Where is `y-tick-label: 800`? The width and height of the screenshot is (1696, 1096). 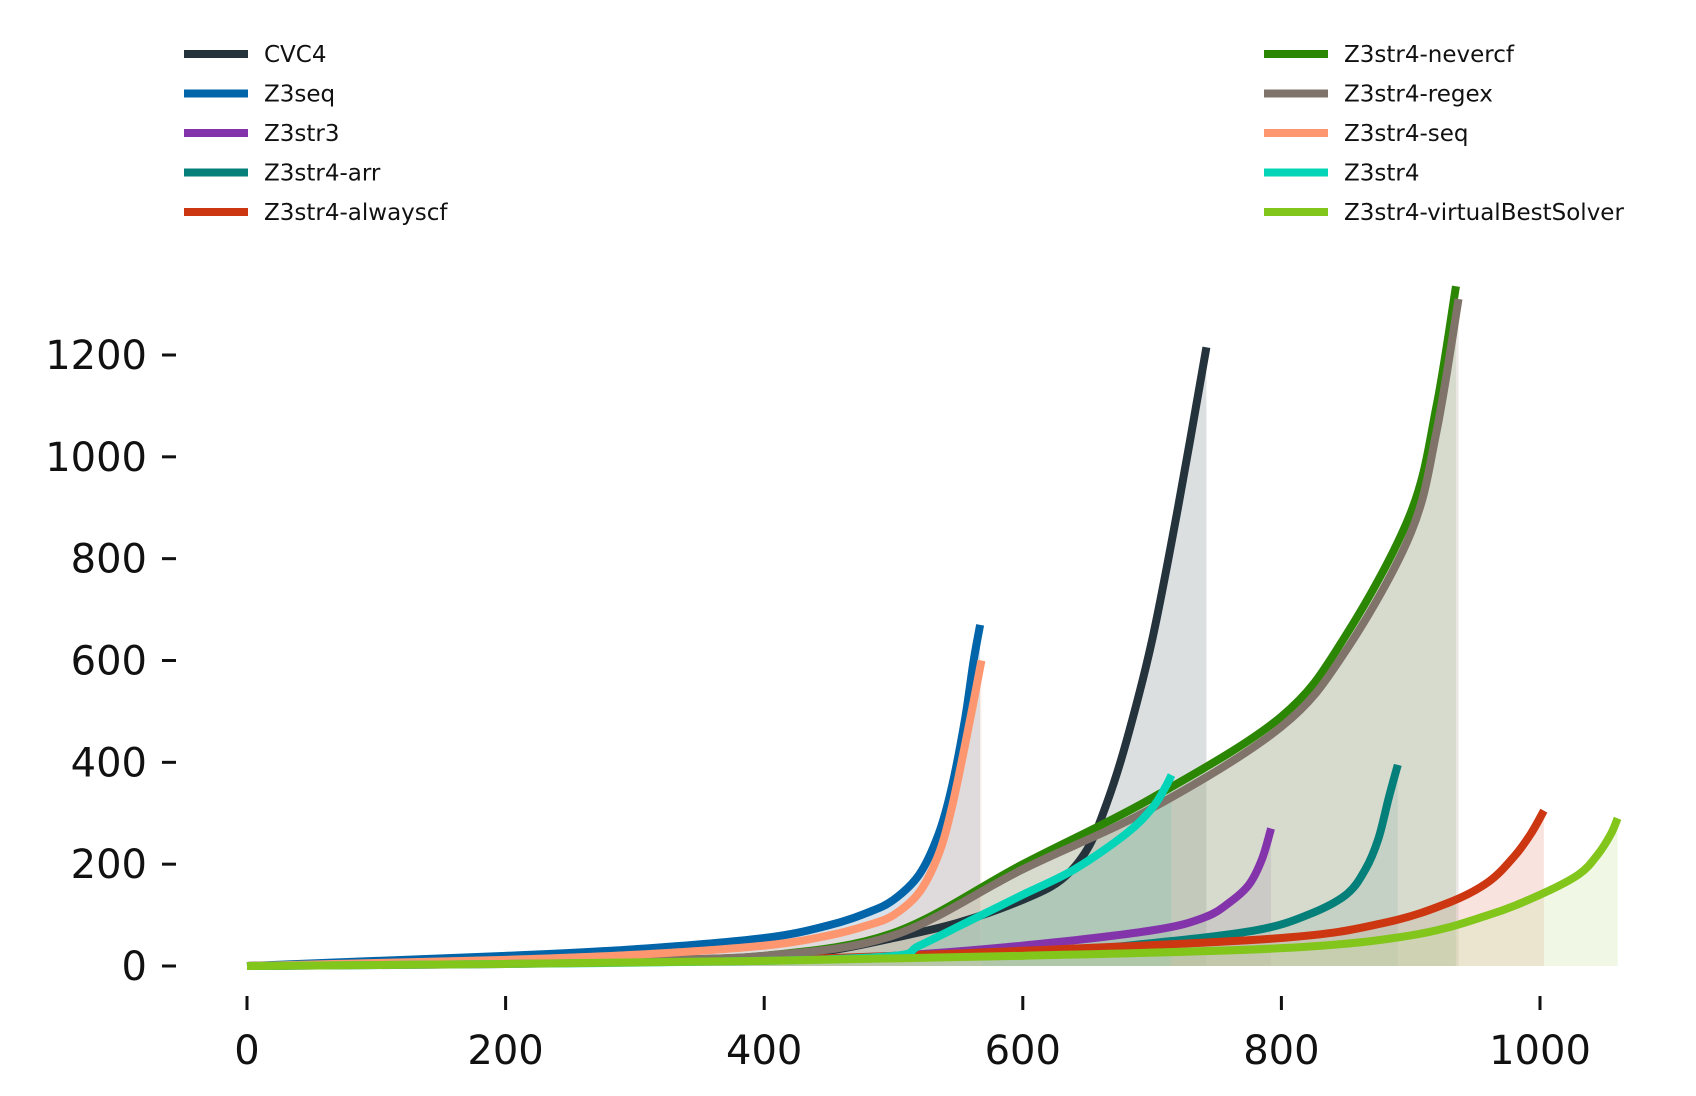 y-tick-label: 800 is located at coordinates (109, 560).